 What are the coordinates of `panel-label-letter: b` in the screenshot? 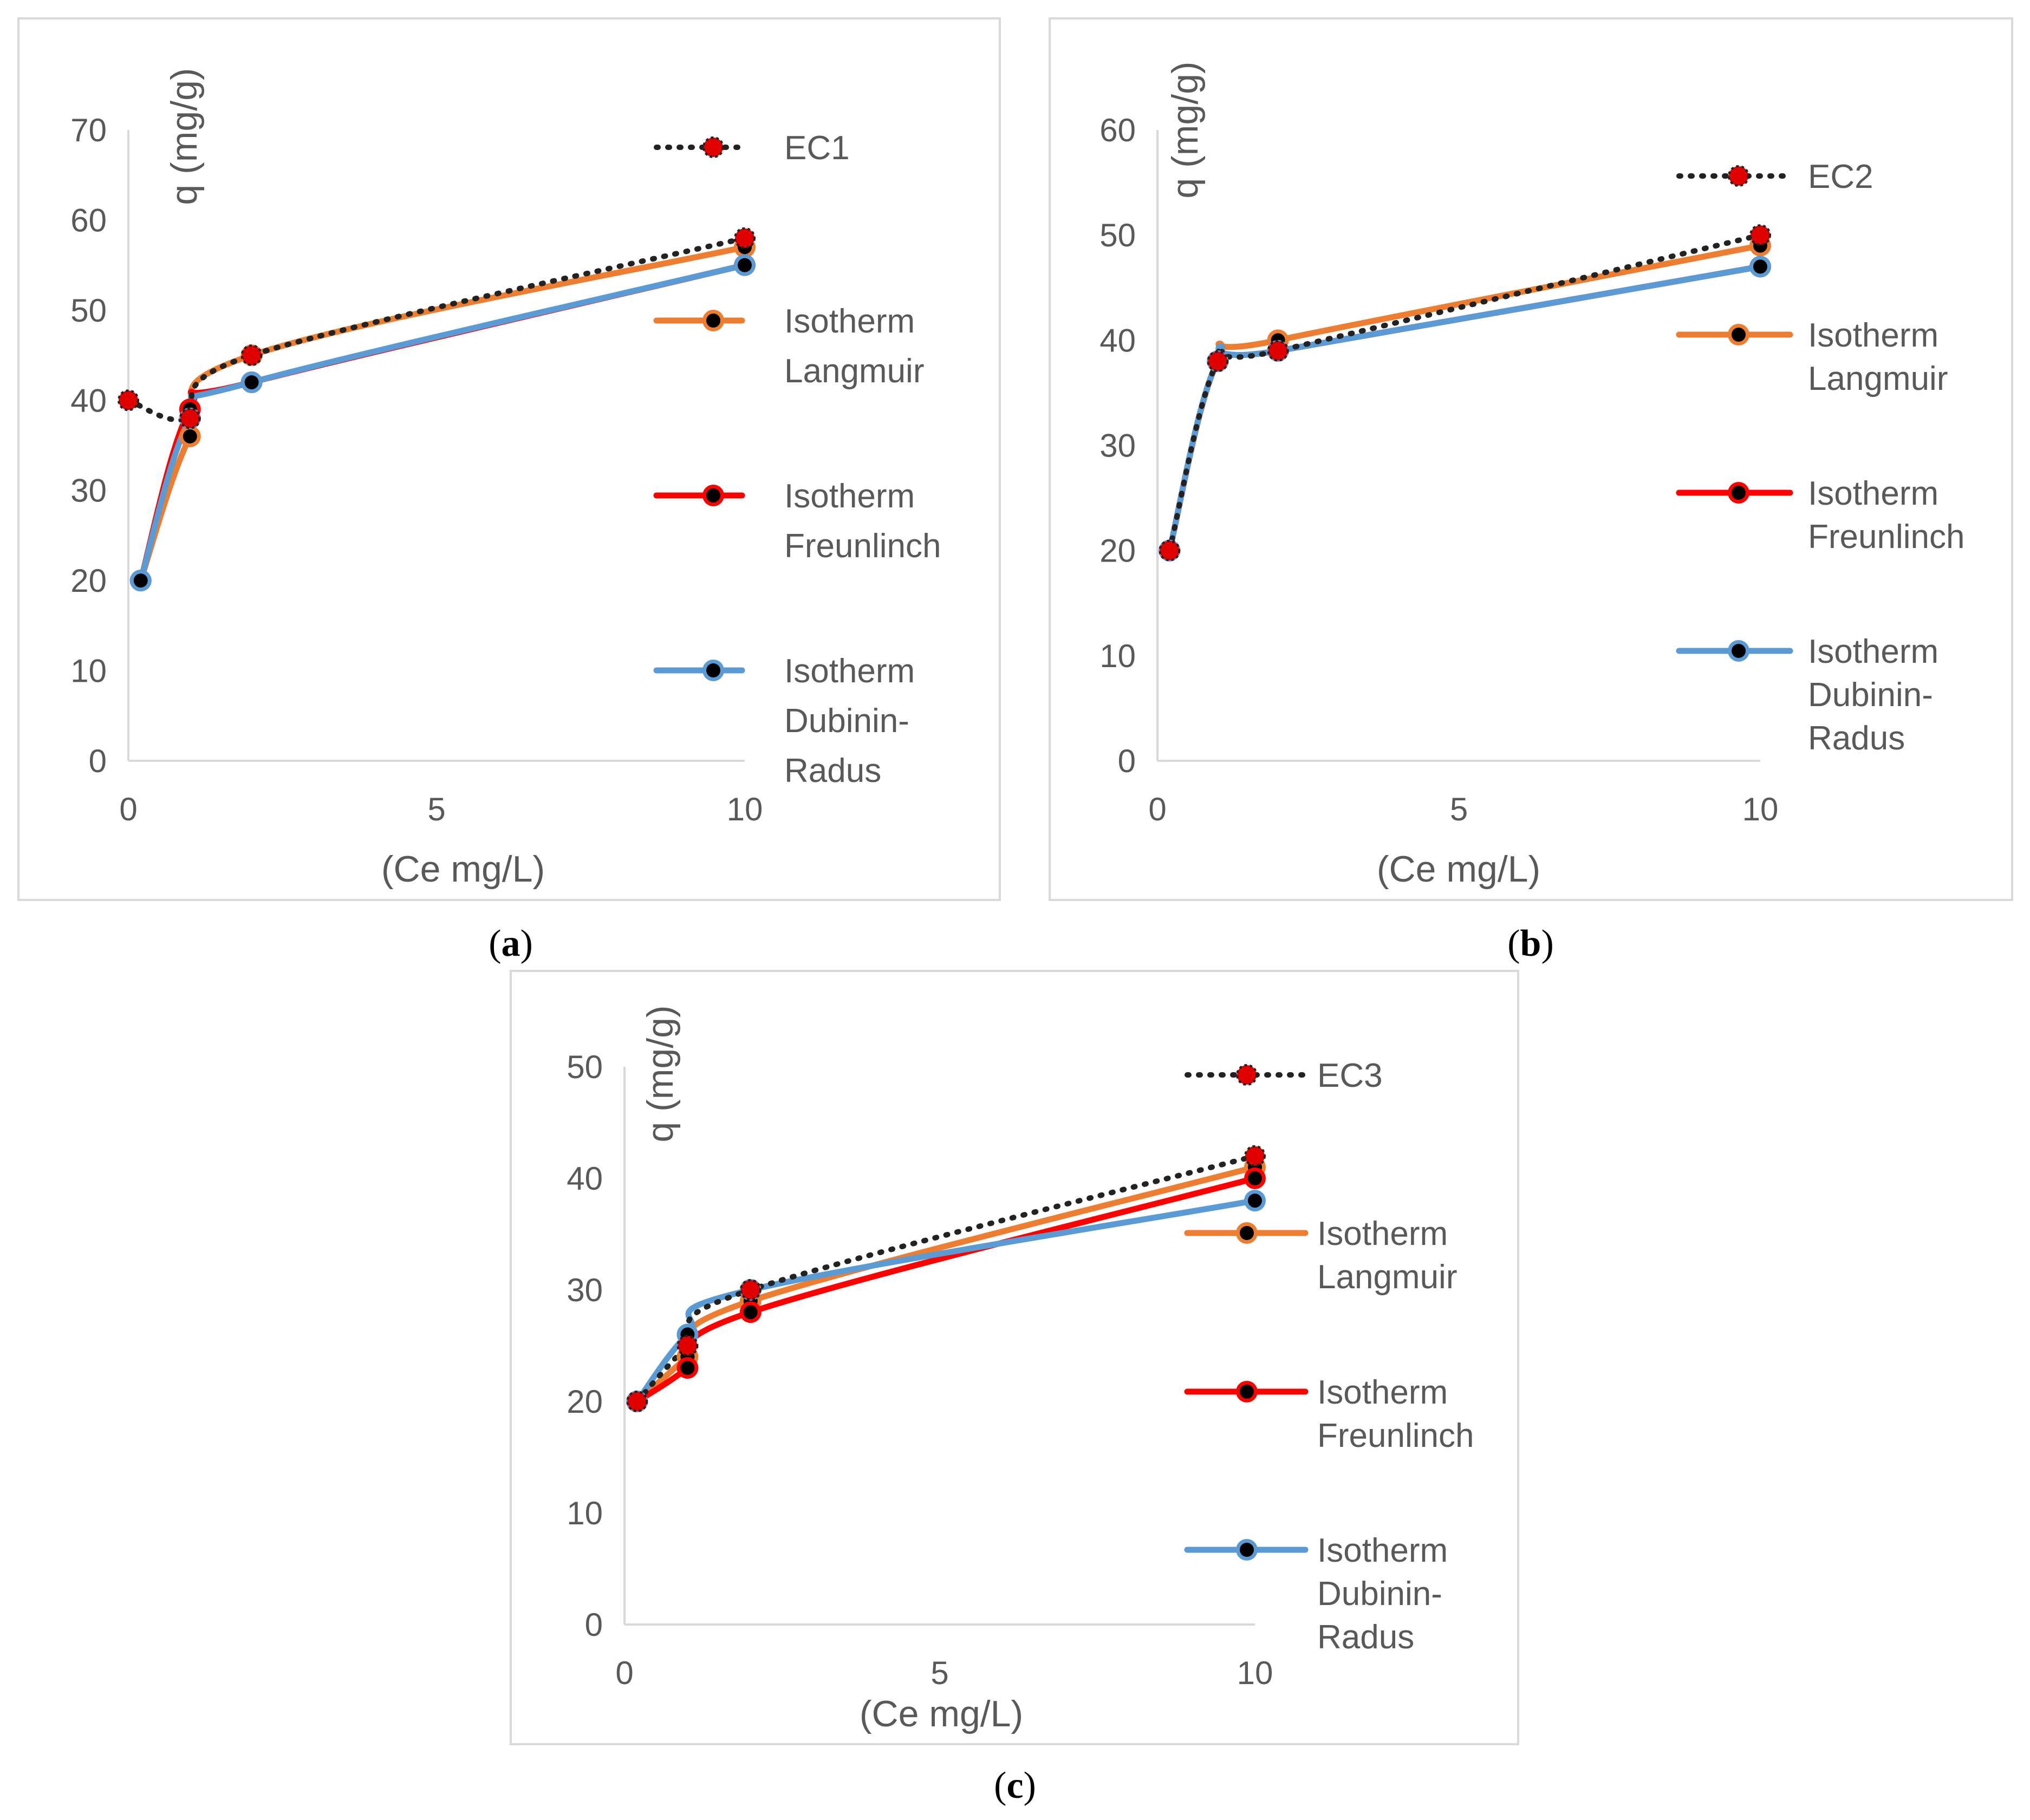 It's located at (1530, 944).